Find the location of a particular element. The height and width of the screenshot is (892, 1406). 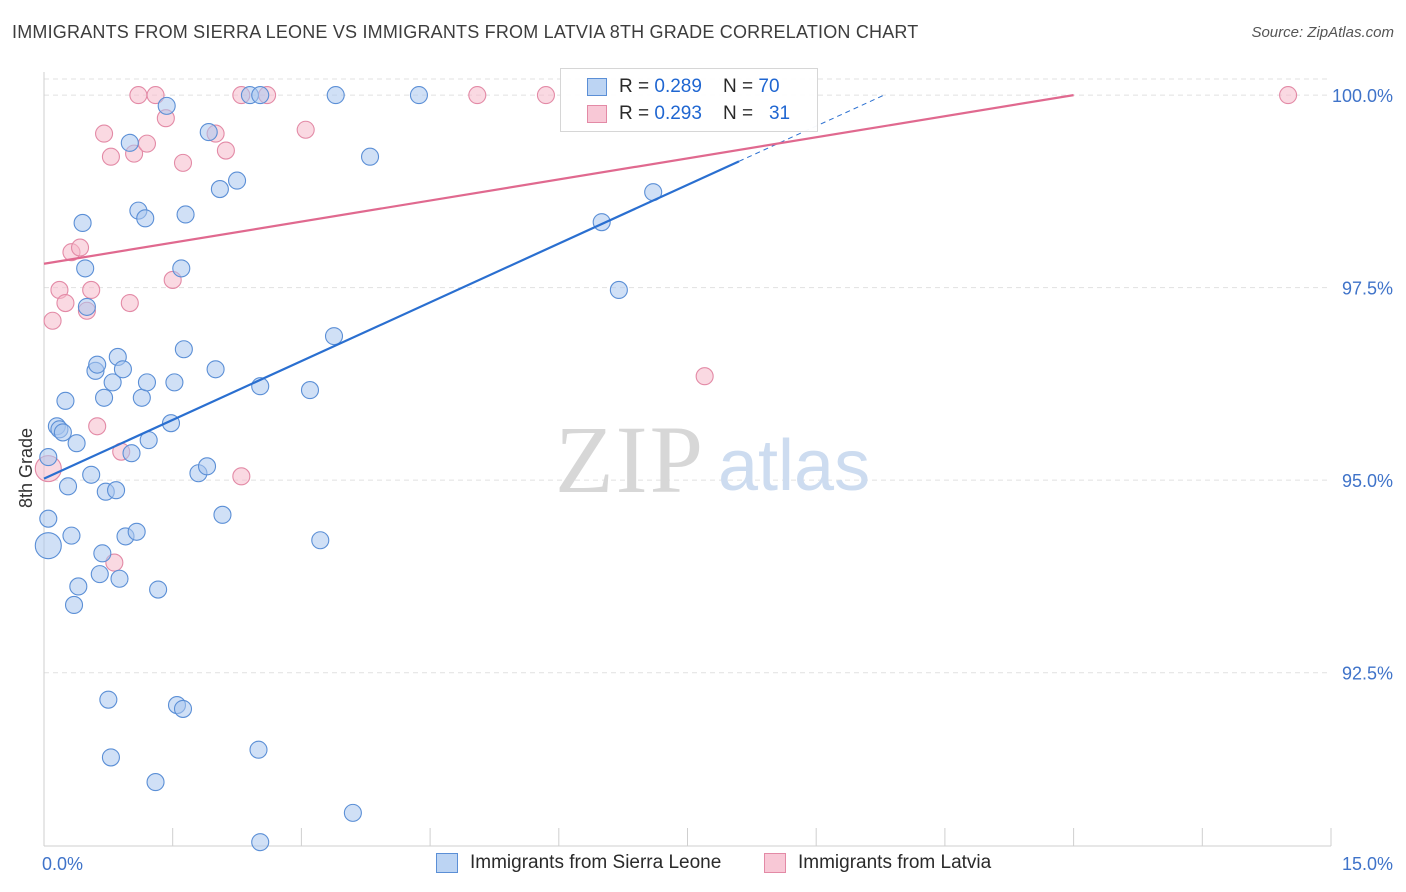

legend-n-value: 31 is located at coordinates (779, 113).